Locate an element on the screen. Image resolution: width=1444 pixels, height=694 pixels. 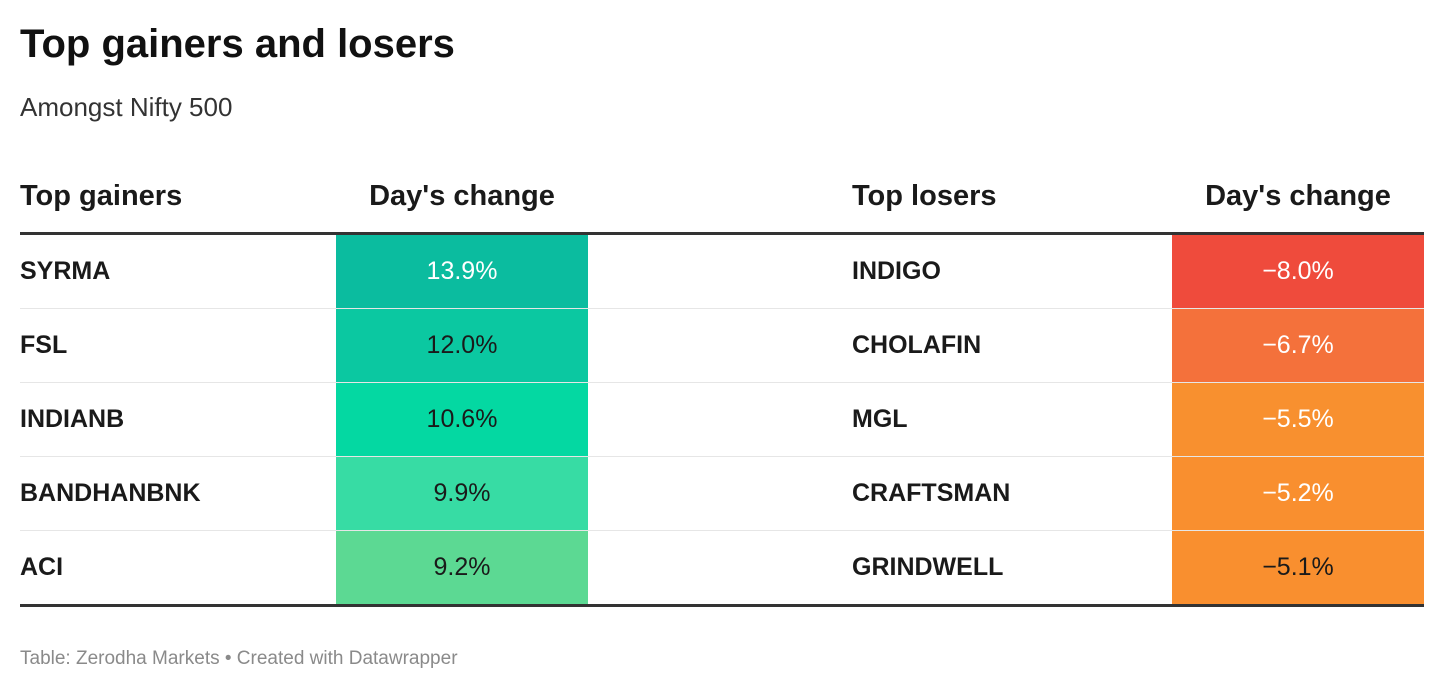
loser-change-cell: −5.5% is located at coordinates (1298, 419).